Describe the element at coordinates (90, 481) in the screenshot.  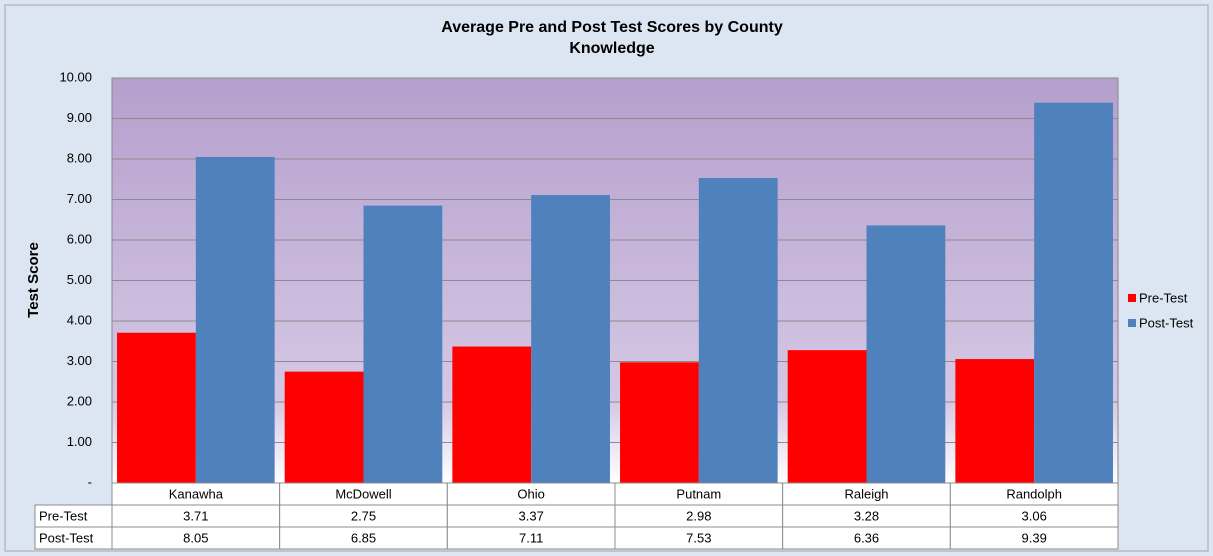
I see `y-tick-label: -` at that location.